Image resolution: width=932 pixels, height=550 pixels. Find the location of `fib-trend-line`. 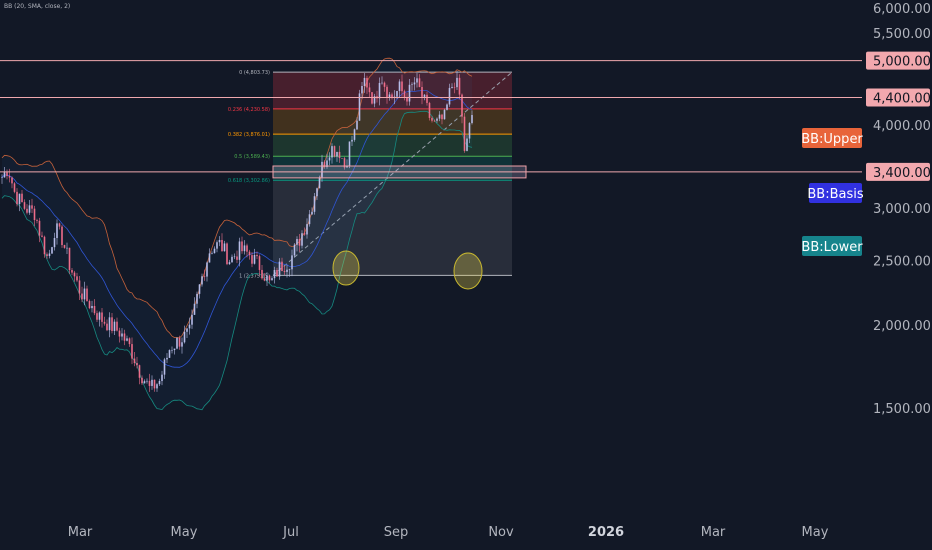

fib-trend-line is located at coordinates (392, 173).